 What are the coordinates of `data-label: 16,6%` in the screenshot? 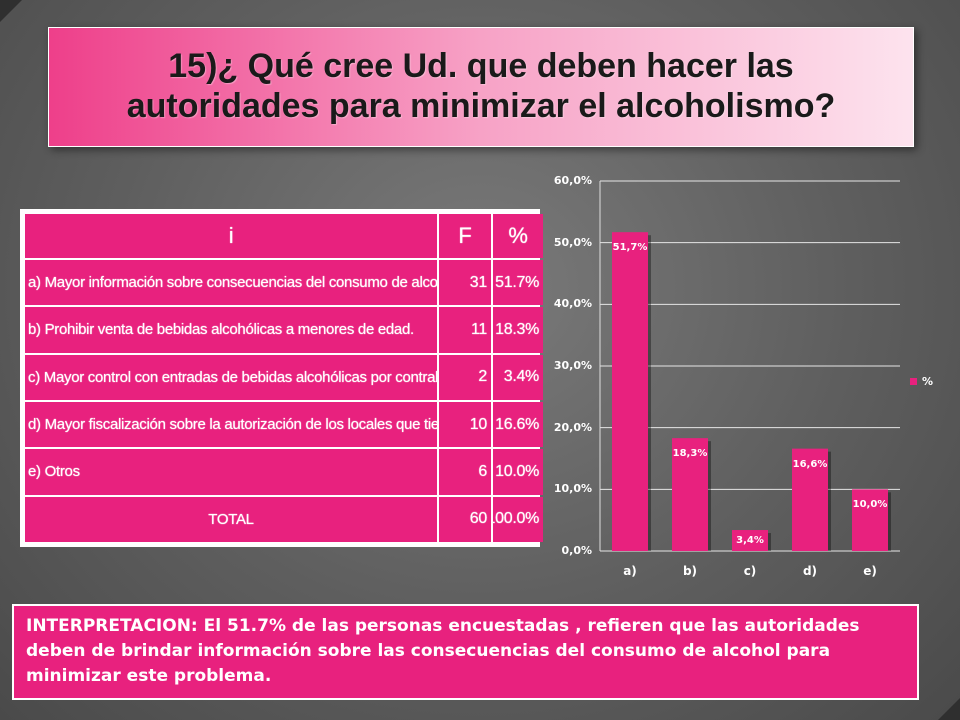 It's located at (810, 464).